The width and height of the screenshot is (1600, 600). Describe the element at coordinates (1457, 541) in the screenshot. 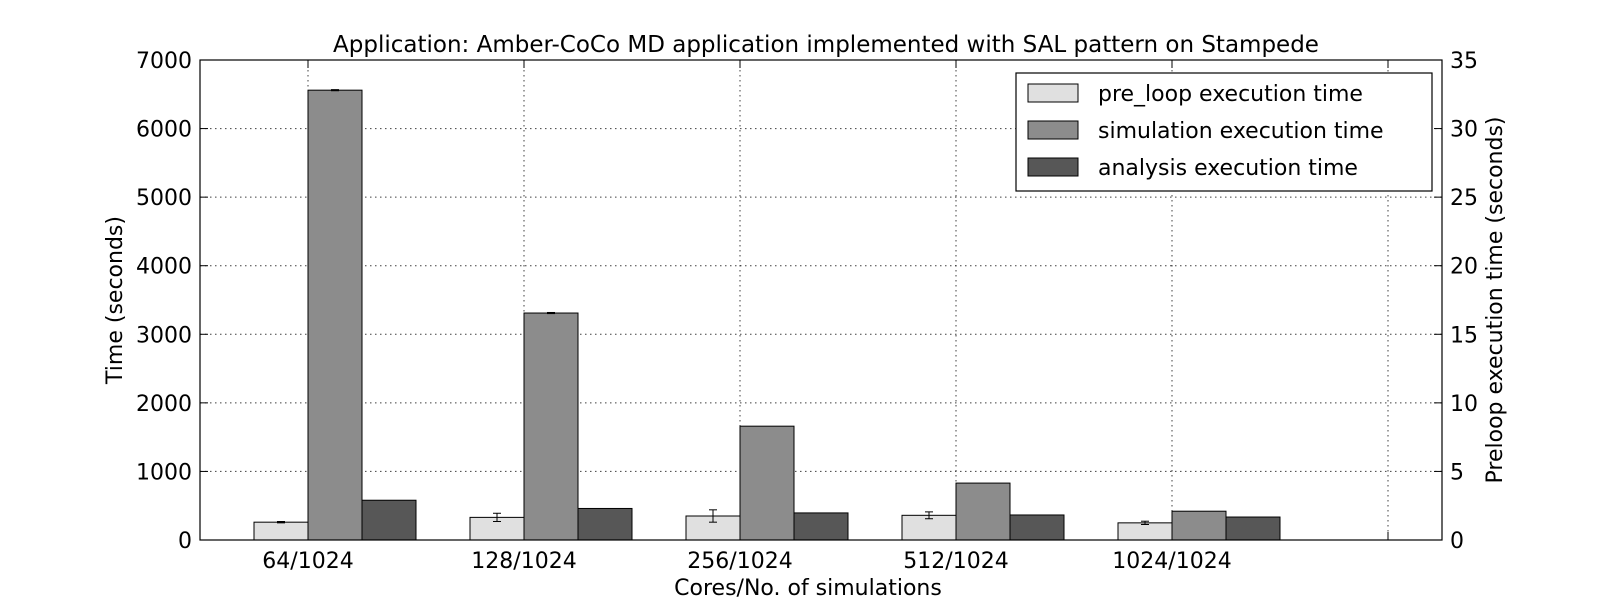

I see `y-tick-label-right: 0` at that location.